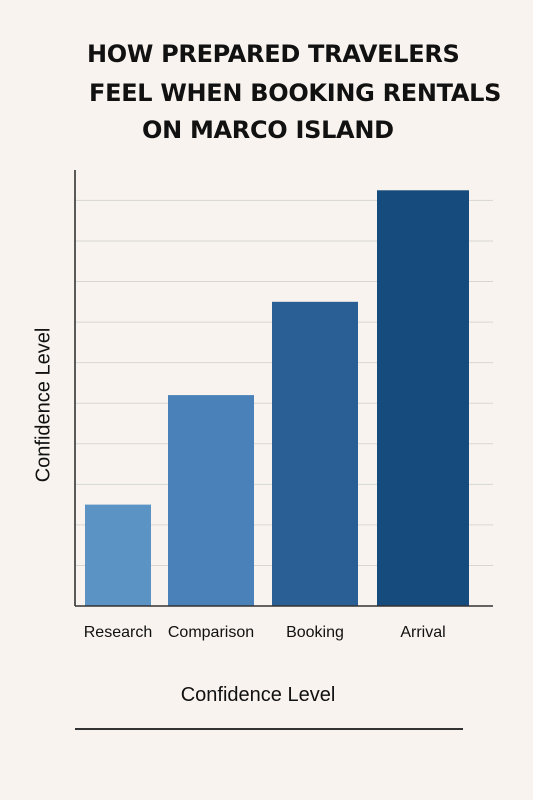 The width and height of the screenshot is (533, 800). I want to click on chart-title-line-2: FEEL WHEN BOOKING RENTALS, so click(295, 93).